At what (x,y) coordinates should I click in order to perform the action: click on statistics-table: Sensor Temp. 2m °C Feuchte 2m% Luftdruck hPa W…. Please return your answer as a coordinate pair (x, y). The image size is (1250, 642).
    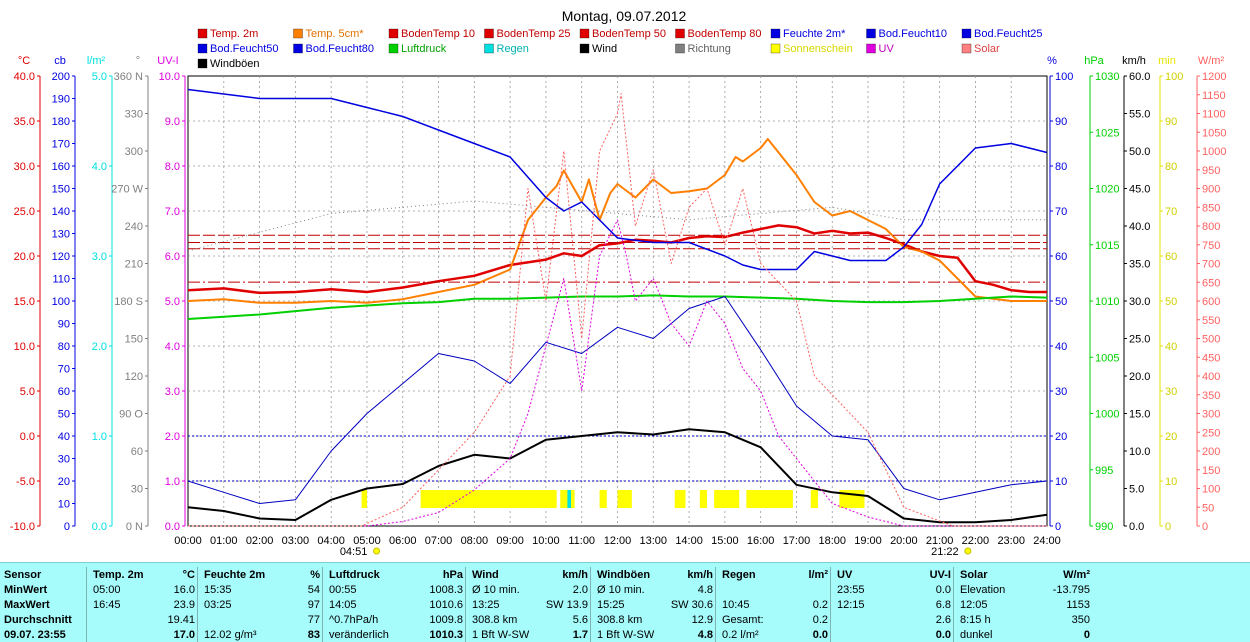
    Looking at the image, I should click on (547, 604).